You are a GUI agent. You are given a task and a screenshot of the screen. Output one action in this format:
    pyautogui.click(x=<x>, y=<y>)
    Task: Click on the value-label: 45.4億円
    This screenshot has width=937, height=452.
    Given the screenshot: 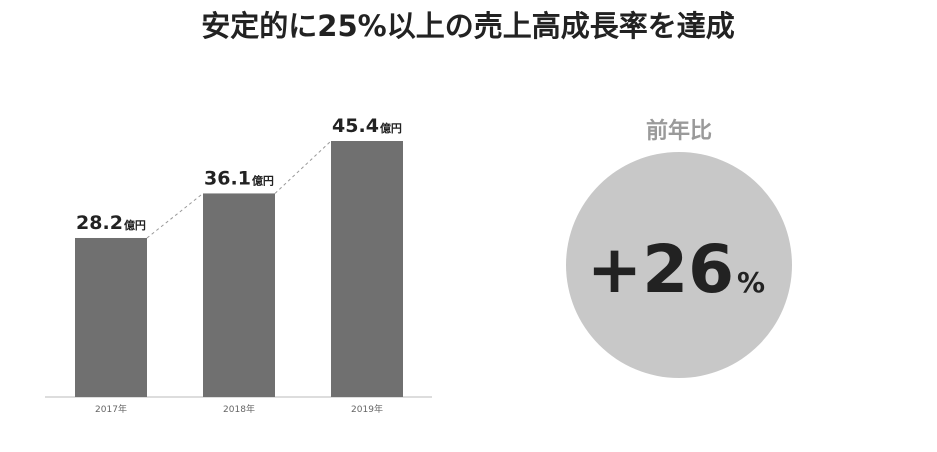 What is the action you would take?
    pyautogui.click(x=367, y=126)
    